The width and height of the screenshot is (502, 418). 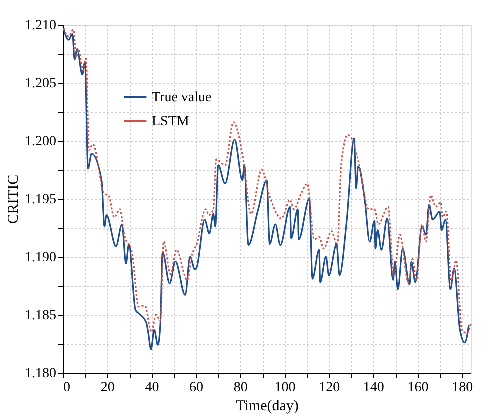 I want to click on y-tick-label: 1.210, so click(x=40, y=26).